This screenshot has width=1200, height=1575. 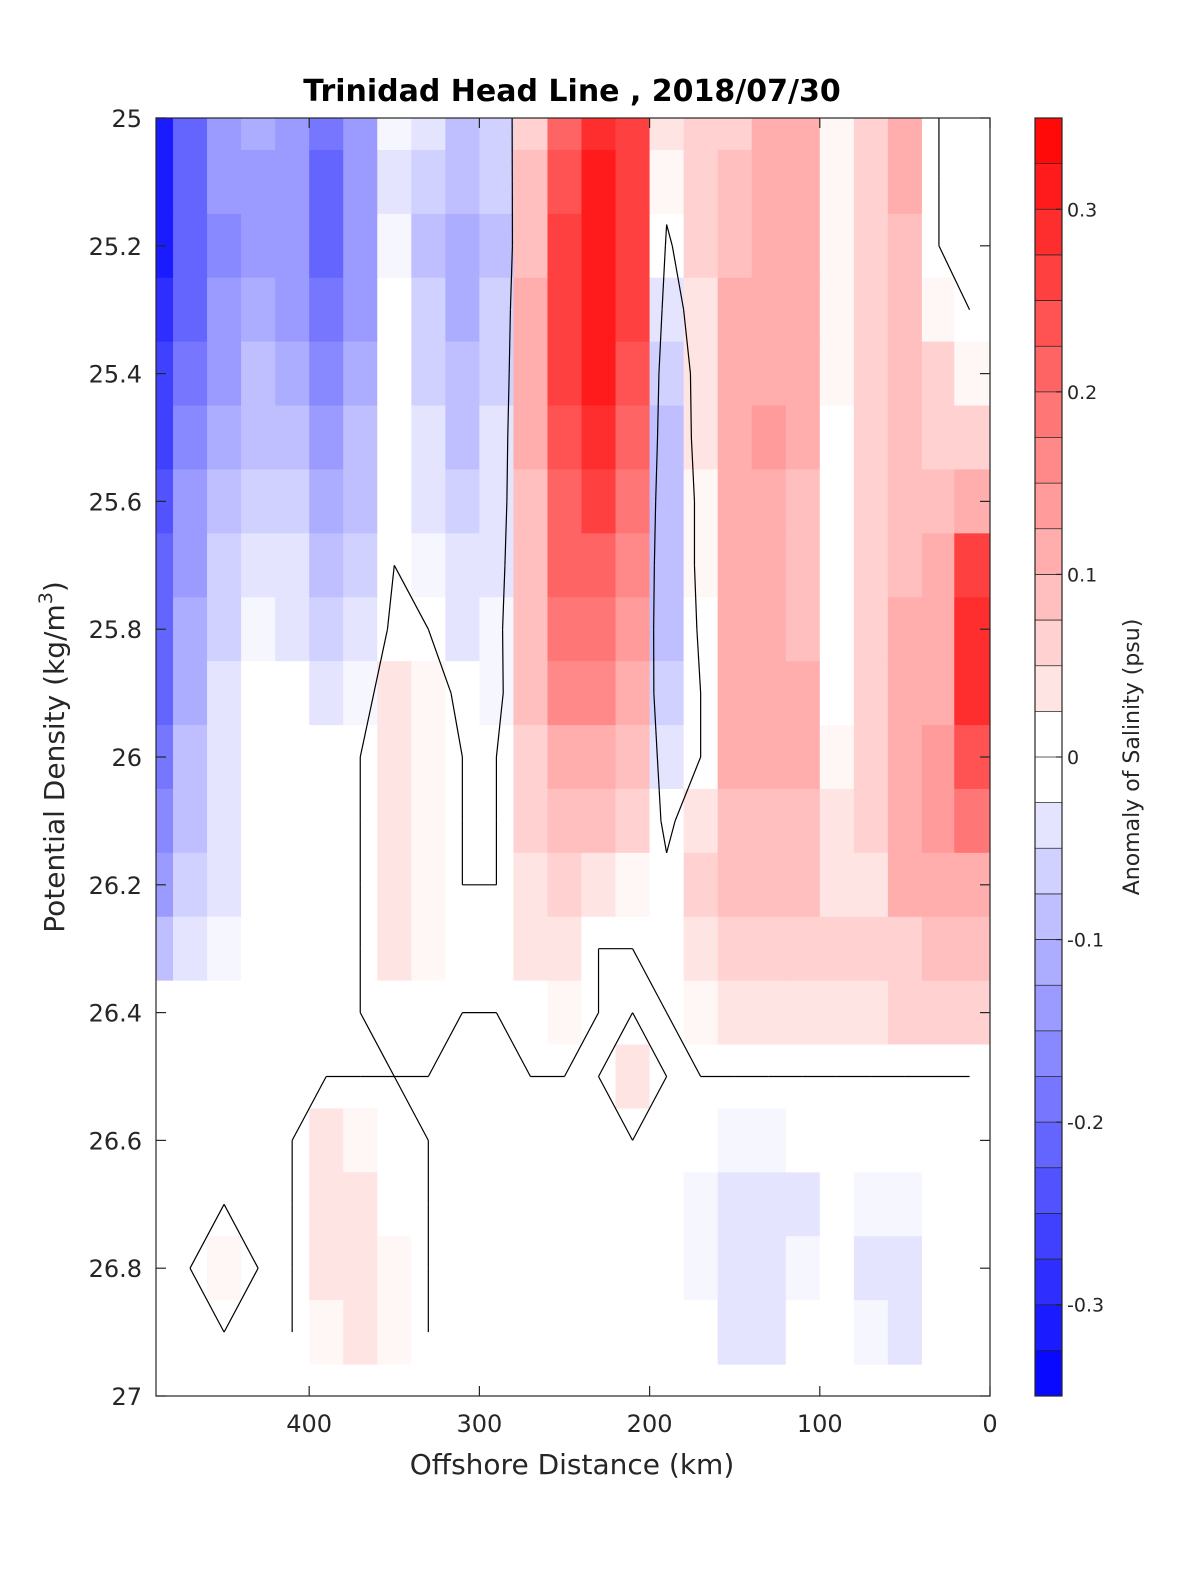 What do you see at coordinates (479, 1424) in the screenshot?
I see `x-tick-label: 300` at bounding box center [479, 1424].